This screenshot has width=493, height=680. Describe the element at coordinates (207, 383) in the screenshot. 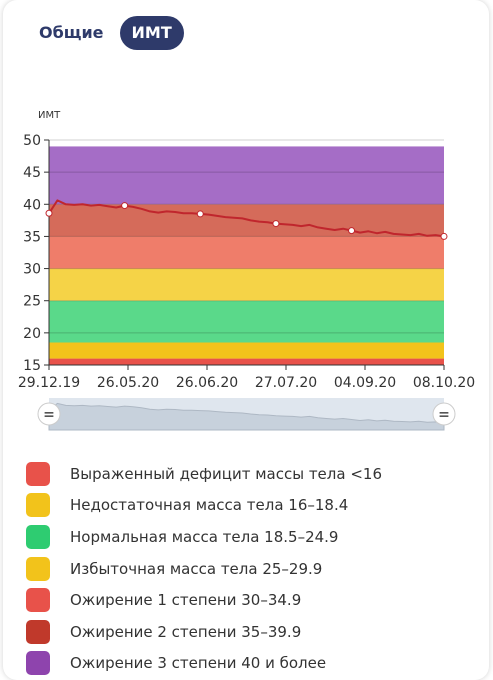

I see `x-tick-label: 26.06.20` at that location.